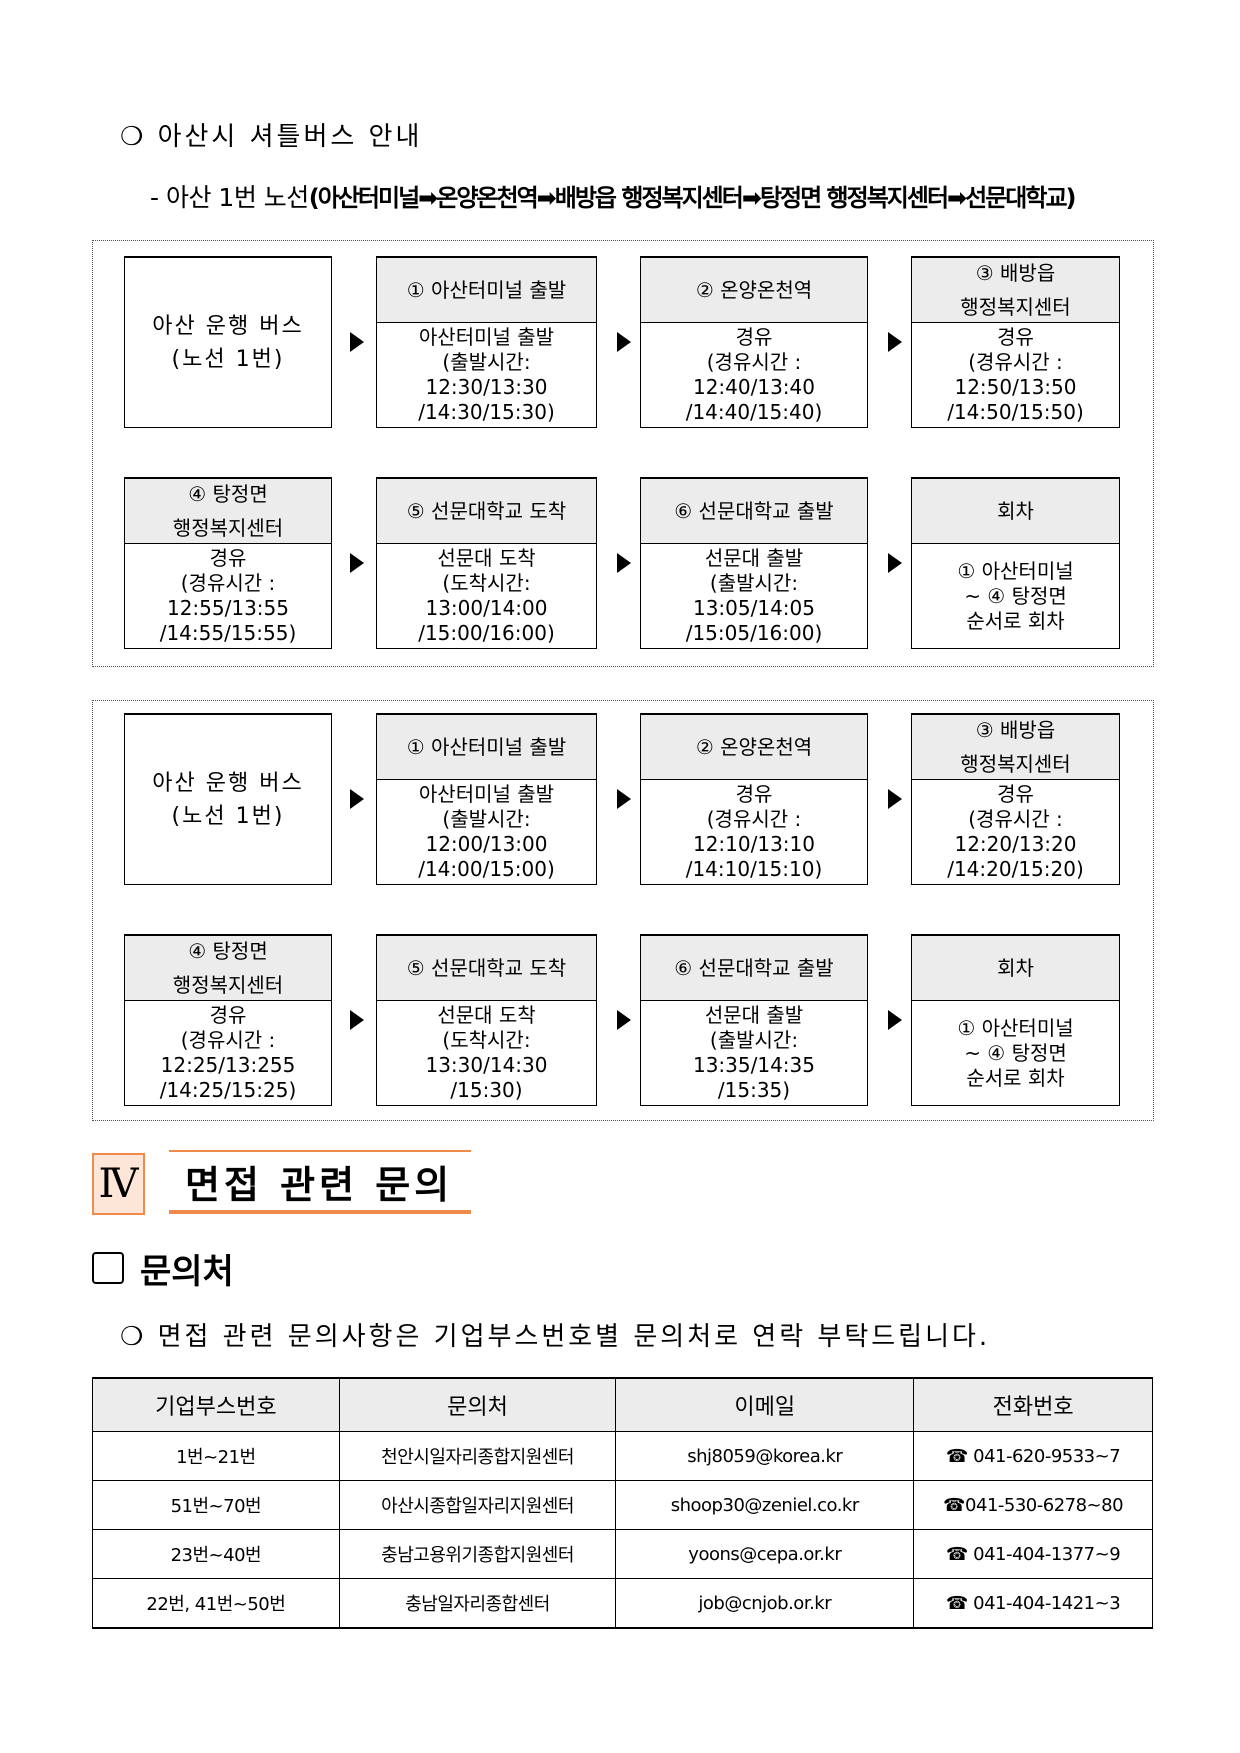 The height and width of the screenshot is (1753, 1240). What do you see at coordinates (765, 1456) in the screenshot?
I see `email-cell: shj8059@korea.kr` at bounding box center [765, 1456].